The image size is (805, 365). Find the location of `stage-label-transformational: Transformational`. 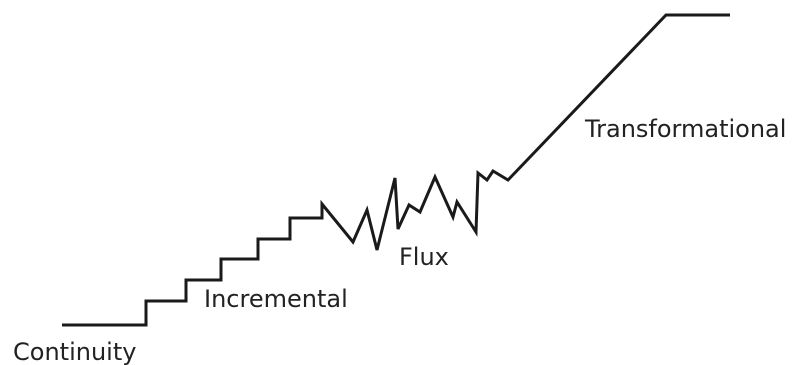

stage-label-transformational: Transformational is located at coordinates (685, 129).